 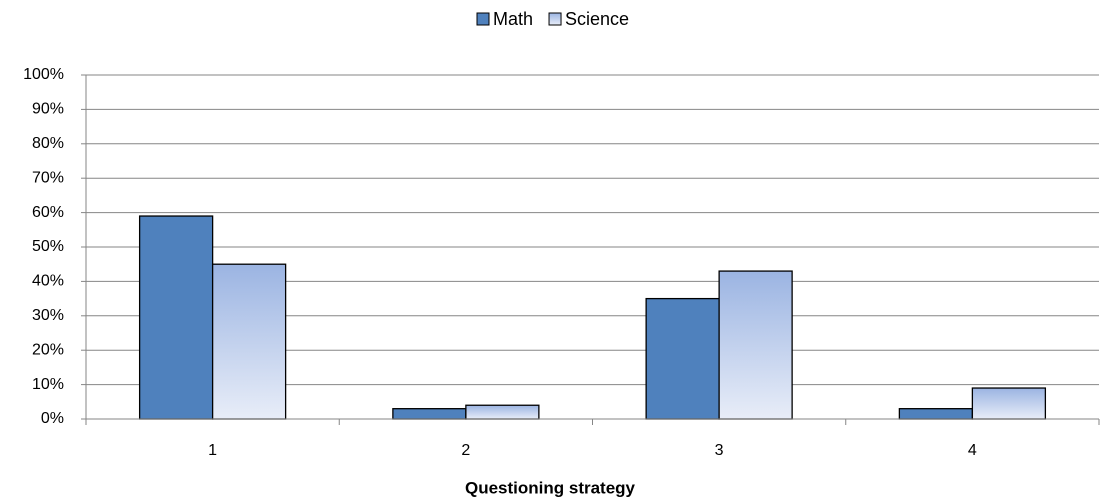 What do you see at coordinates (52, 418) in the screenshot?
I see `y-tick-label: 0%` at bounding box center [52, 418].